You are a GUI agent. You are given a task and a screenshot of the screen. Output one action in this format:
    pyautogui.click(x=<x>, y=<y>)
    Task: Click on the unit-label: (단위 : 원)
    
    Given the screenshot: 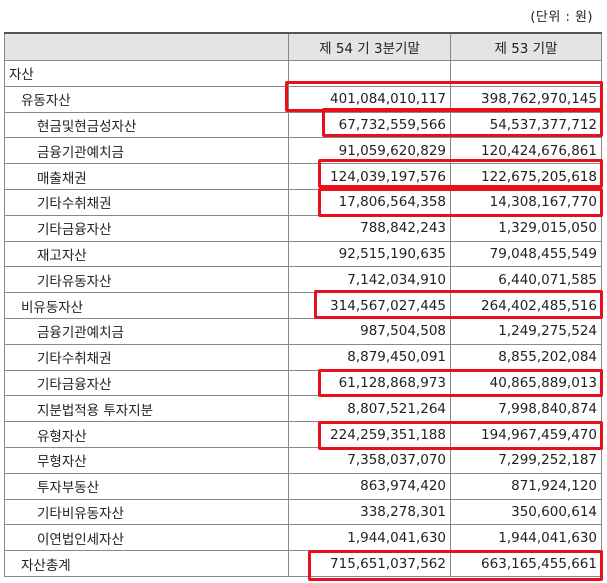 What is the action you would take?
    pyautogui.click(x=561, y=17)
    